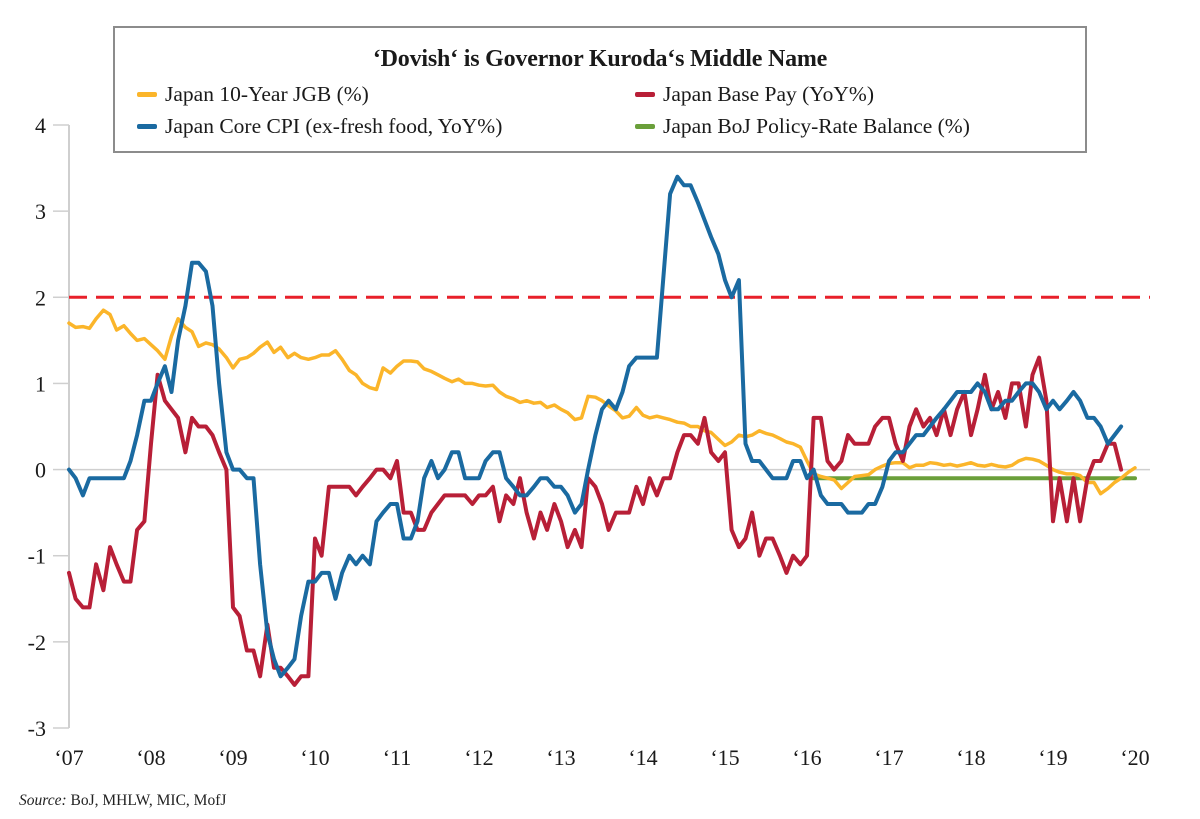  What do you see at coordinates (1052, 757) in the screenshot?
I see `x-tick-label: ‘19` at bounding box center [1052, 757].